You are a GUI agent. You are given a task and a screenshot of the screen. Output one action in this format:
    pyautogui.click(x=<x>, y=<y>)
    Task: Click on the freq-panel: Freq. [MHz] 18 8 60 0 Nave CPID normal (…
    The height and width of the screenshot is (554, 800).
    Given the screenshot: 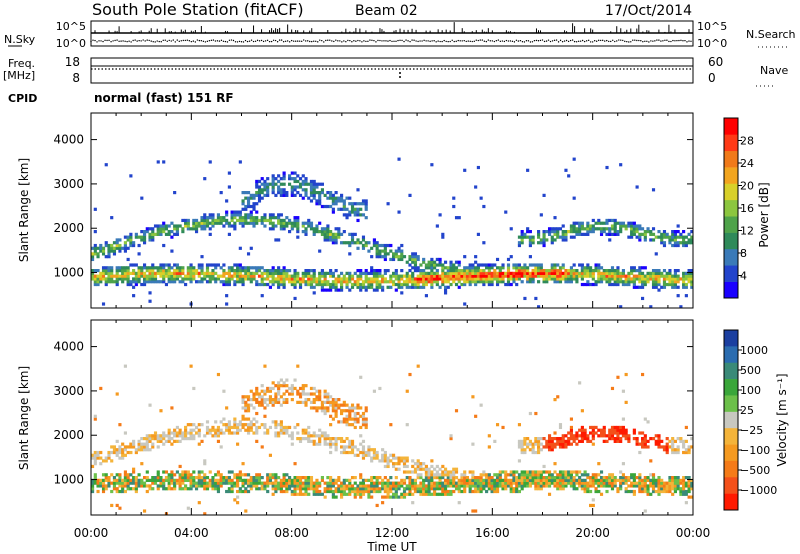 What is the action you would take?
    pyautogui.click(x=395, y=80)
    